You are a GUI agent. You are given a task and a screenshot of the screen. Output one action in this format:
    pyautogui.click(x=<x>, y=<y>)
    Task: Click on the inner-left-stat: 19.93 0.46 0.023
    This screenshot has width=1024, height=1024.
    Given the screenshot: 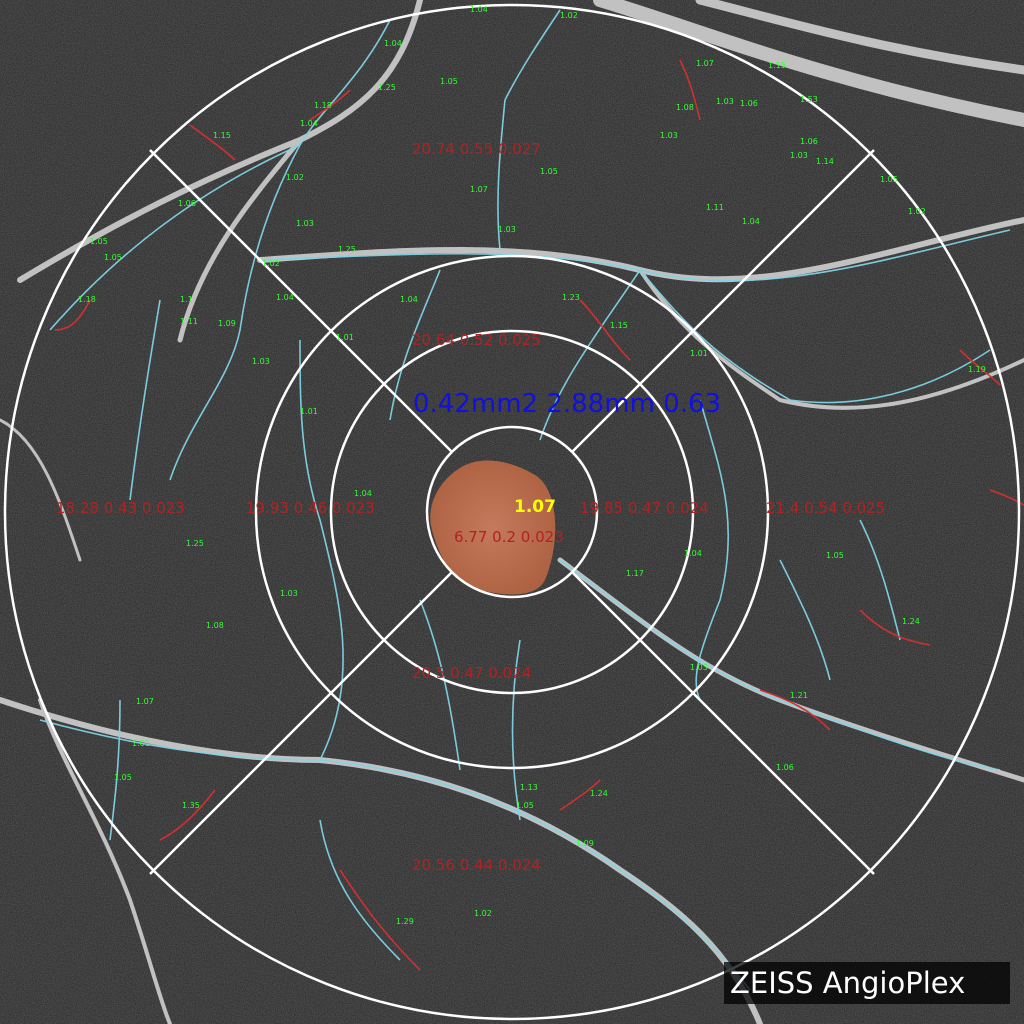 What is the action you would take?
    pyautogui.click(x=310, y=508)
    